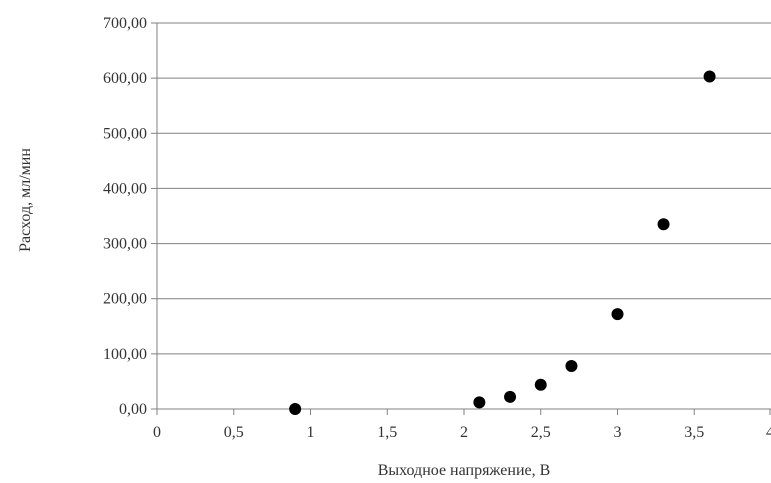 Image resolution: width=771 pixels, height=483 pixels. What do you see at coordinates (311, 432) in the screenshot?
I see `x-tick-label: 1` at bounding box center [311, 432].